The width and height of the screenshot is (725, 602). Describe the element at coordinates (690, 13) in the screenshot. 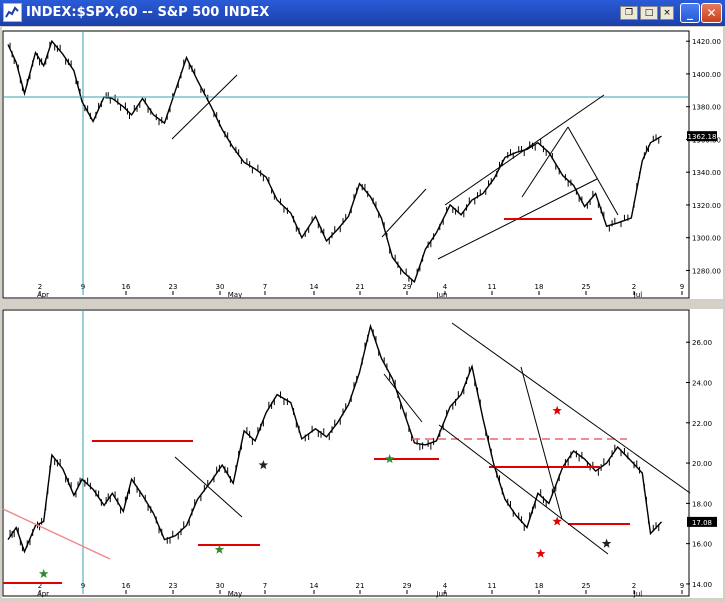

I see `minimize-button: _` at that location.